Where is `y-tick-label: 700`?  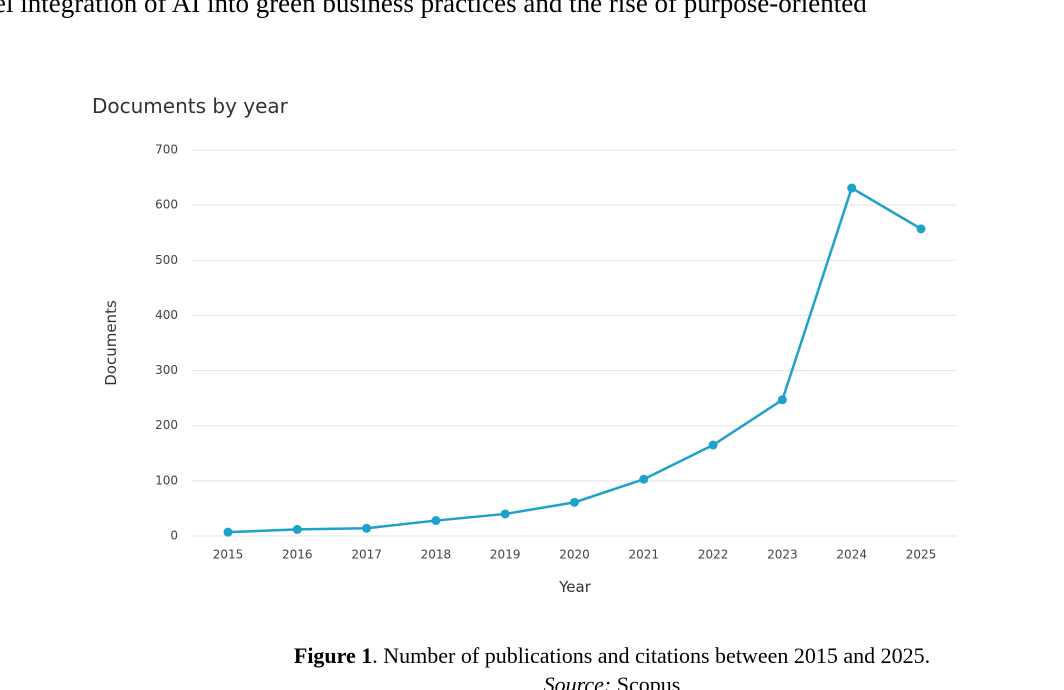
y-tick-label: 700 is located at coordinates (166, 150).